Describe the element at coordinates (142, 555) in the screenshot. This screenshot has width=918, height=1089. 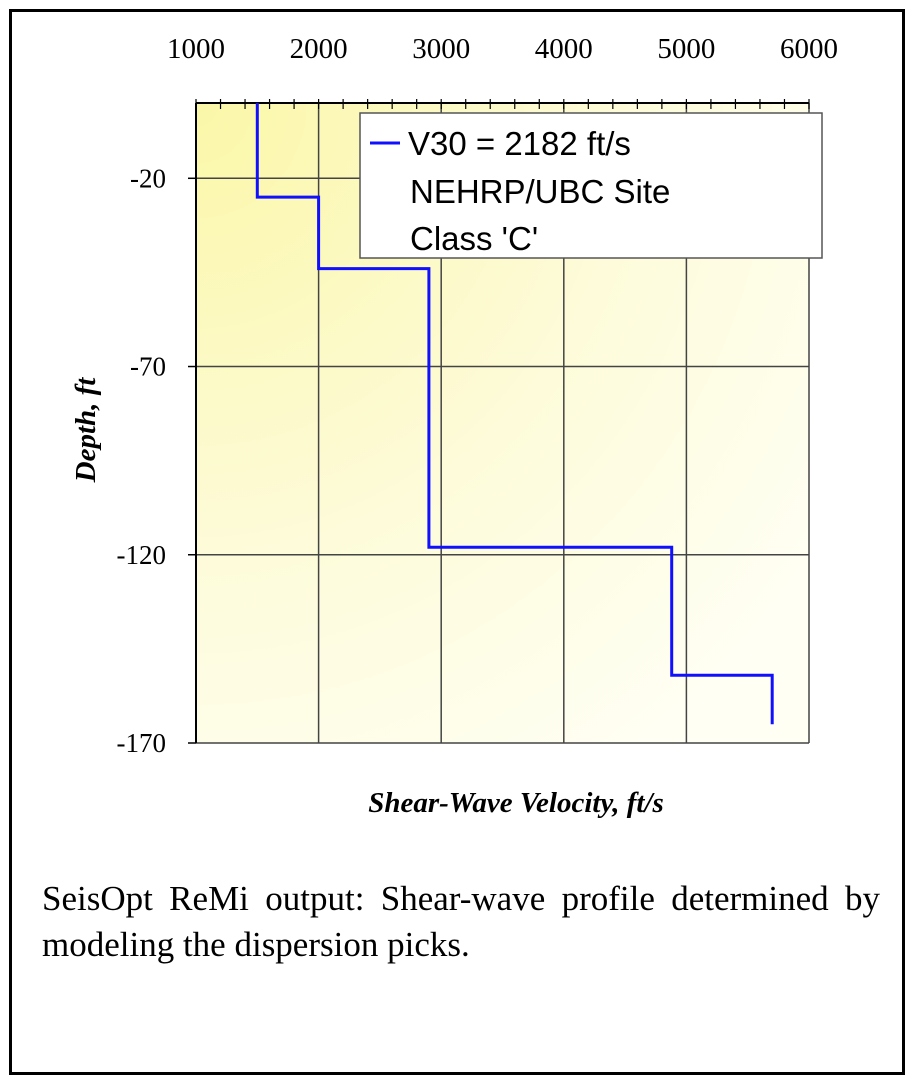
I see `y-tick-label: -120` at that location.